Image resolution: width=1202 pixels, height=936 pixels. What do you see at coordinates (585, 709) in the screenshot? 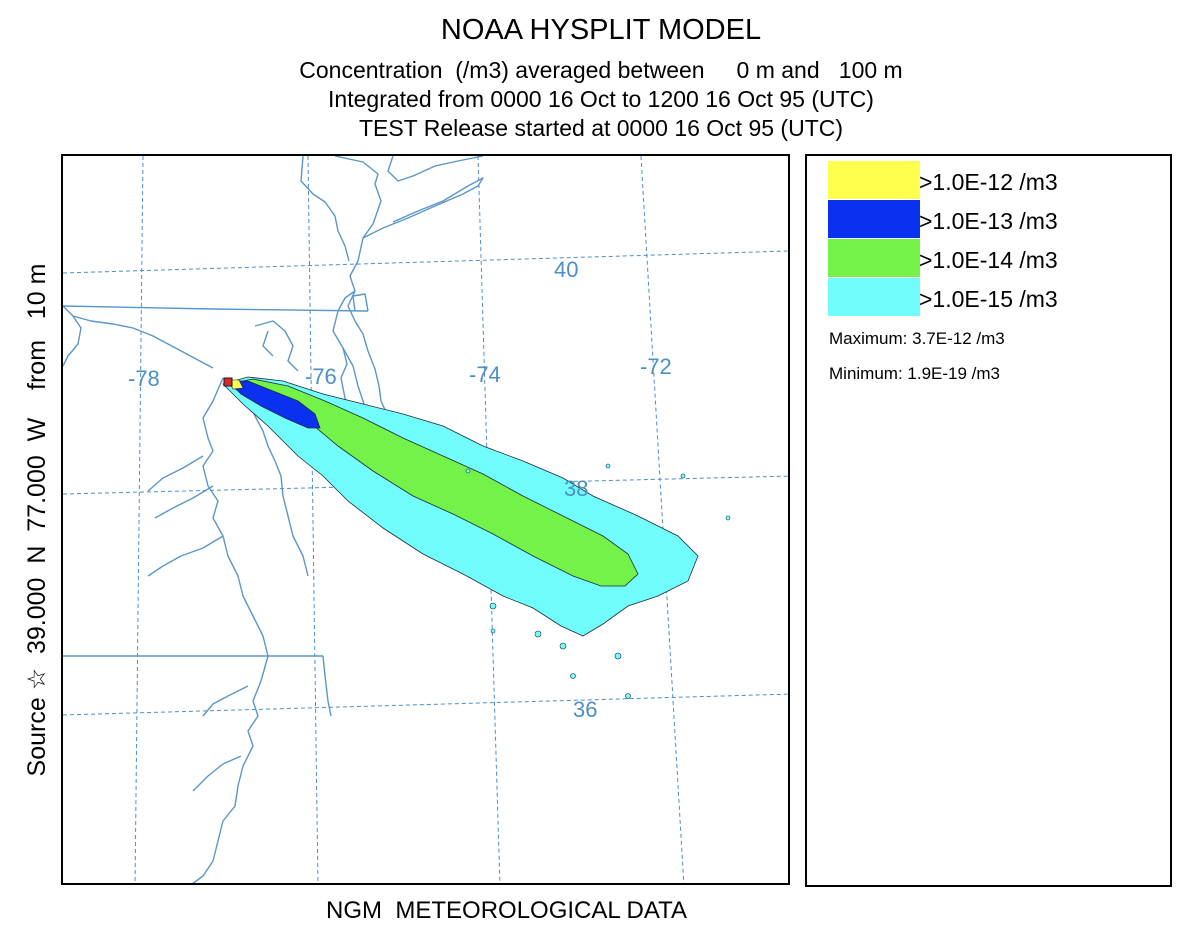
I see `lat-label-36: 36` at bounding box center [585, 709].